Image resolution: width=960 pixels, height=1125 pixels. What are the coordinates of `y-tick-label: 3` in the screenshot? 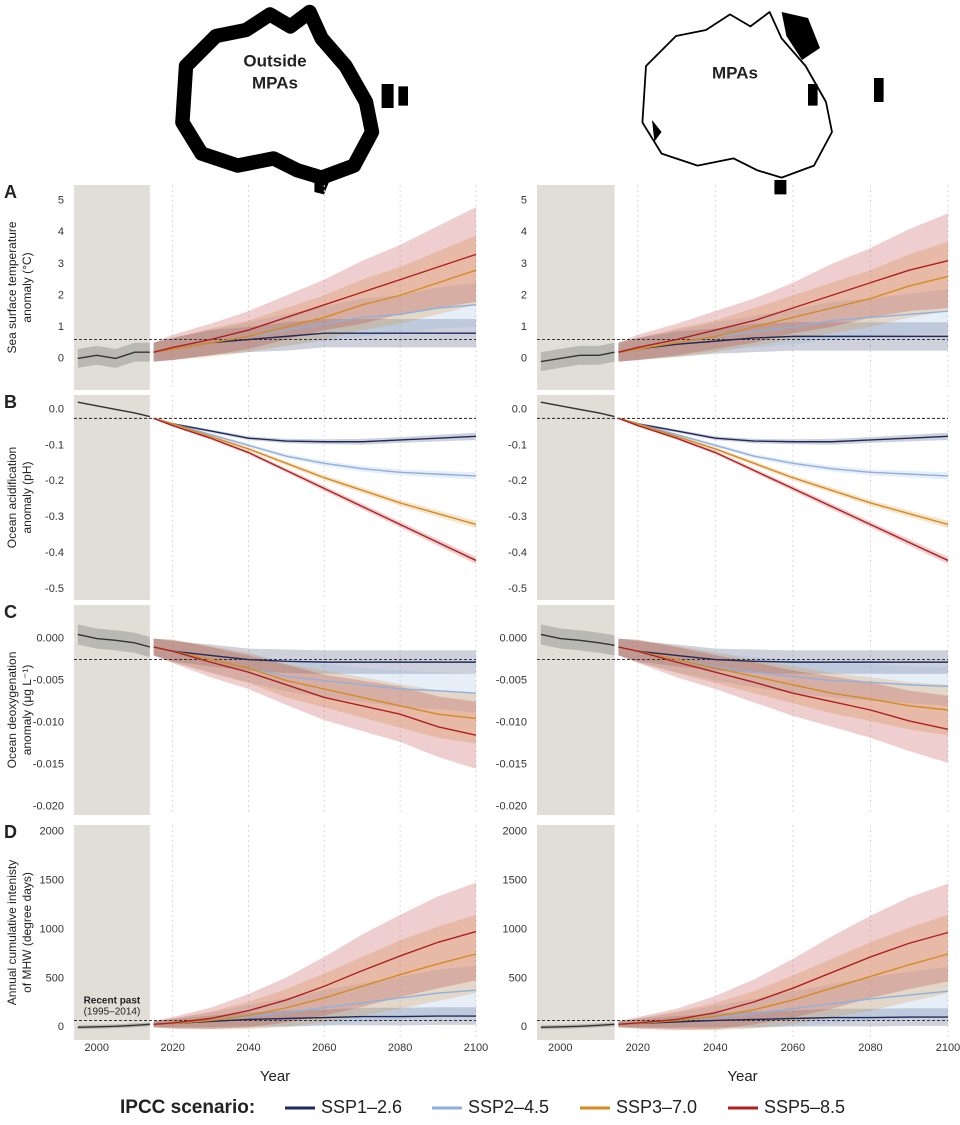 It's located at (524, 264).